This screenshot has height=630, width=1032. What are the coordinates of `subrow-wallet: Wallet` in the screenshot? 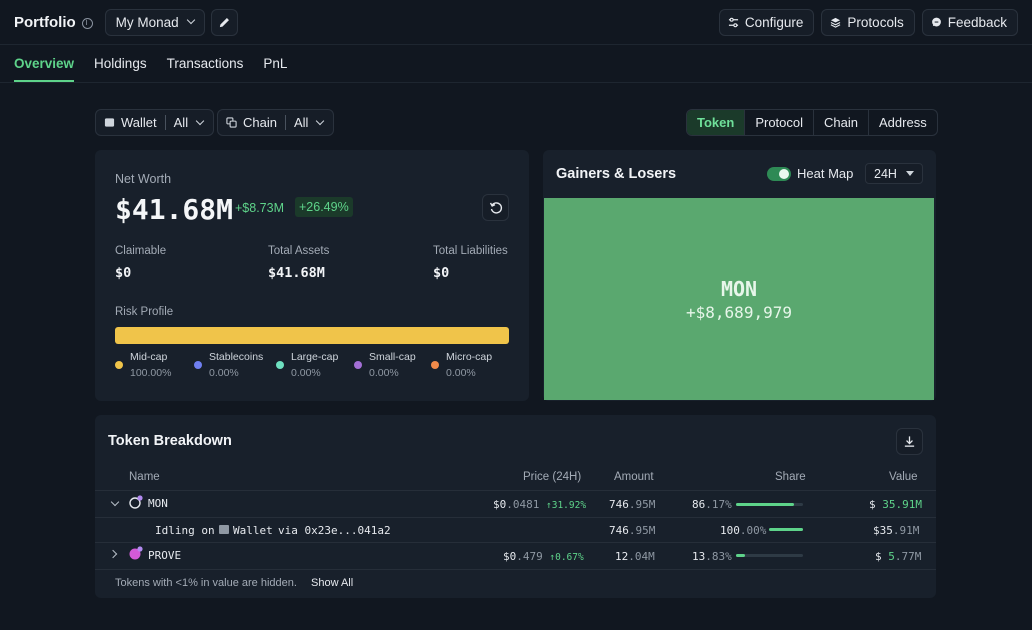 It's located at (253, 530).